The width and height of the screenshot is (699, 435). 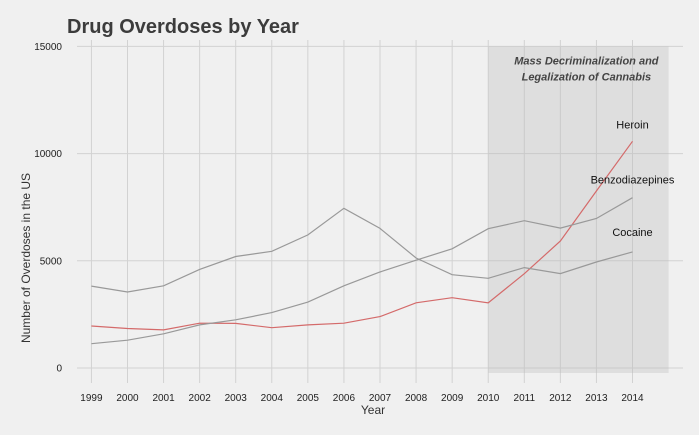 I want to click on x-tick-label: 2012, so click(x=560, y=398).